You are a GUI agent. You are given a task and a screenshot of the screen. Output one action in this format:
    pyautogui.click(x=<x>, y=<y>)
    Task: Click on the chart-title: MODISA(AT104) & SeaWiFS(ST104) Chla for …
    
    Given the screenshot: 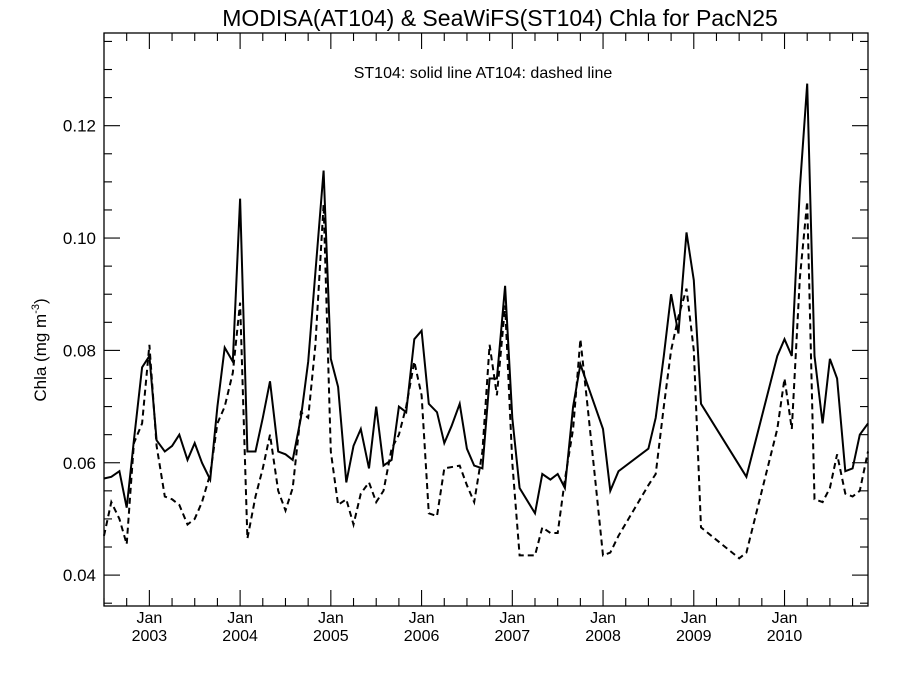 What is the action you would take?
    pyautogui.click(x=500, y=18)
    